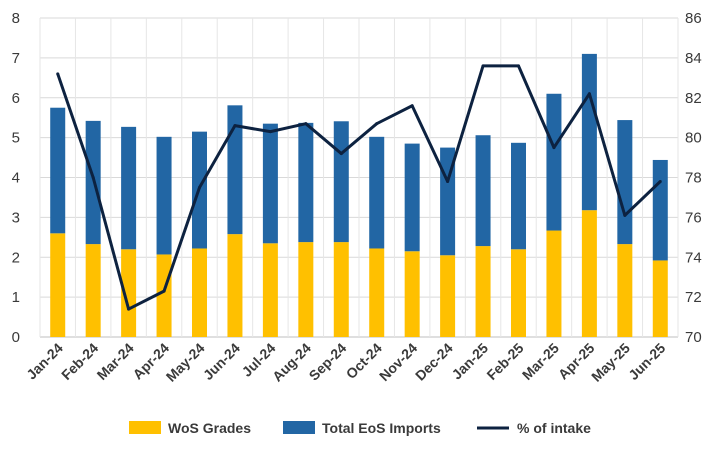  What do you see at coordinates (693, 257) in the screenshot?
I see `y-right-tick-label: 74` at bounding box center [693, 257].